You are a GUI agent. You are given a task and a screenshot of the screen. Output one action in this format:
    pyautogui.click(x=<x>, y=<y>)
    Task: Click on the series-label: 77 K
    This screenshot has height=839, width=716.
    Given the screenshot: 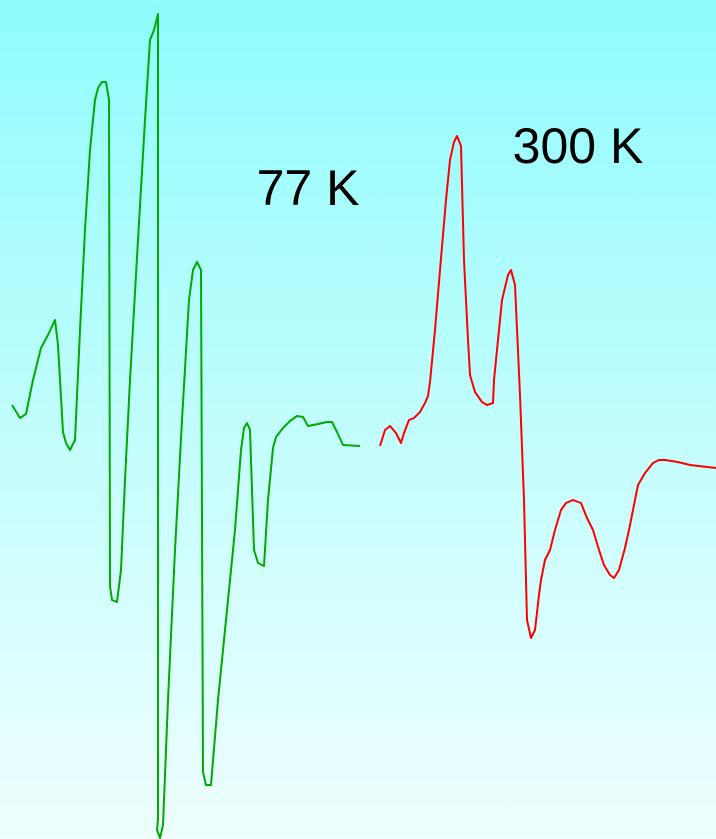 What is the action you would take?
    pyautogui.click(x=308, y=188)
    